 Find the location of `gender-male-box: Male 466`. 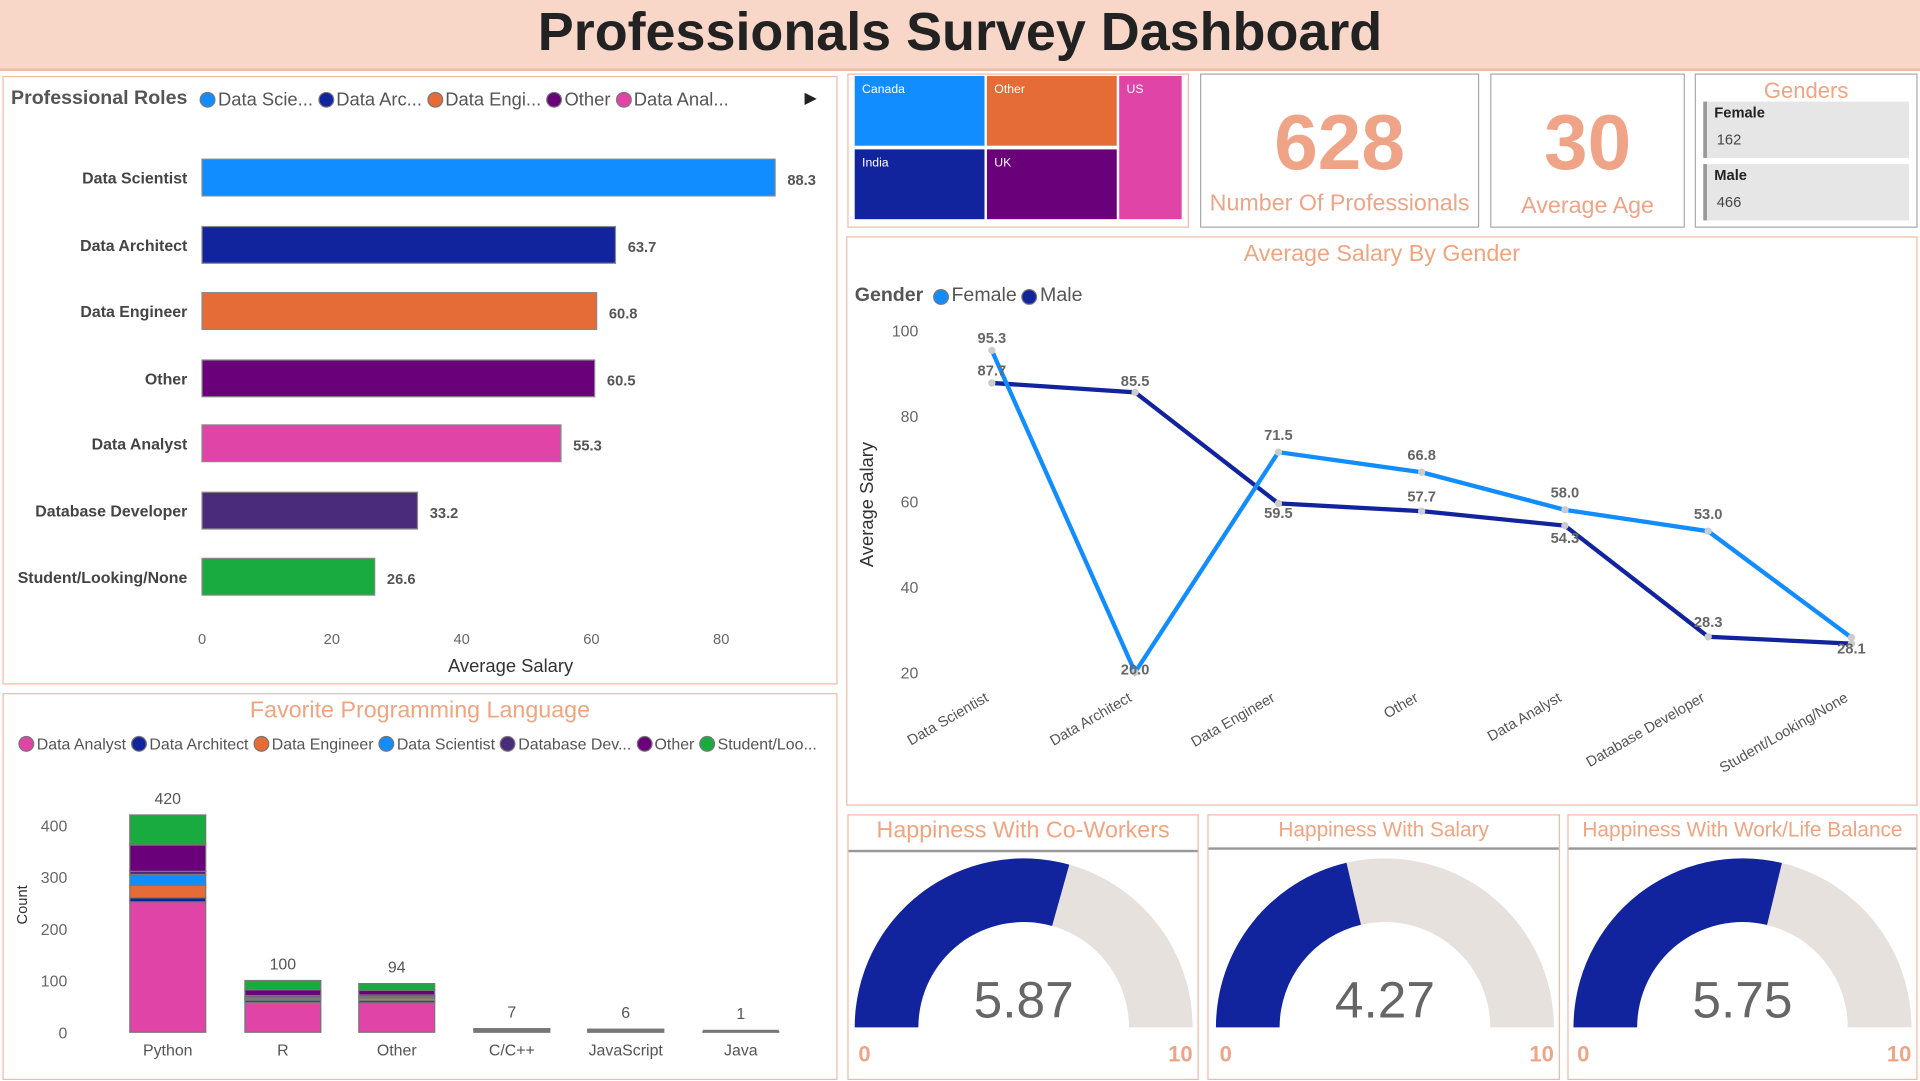

gender-male-box: Male 466 is located at coordinates (1806, 192).